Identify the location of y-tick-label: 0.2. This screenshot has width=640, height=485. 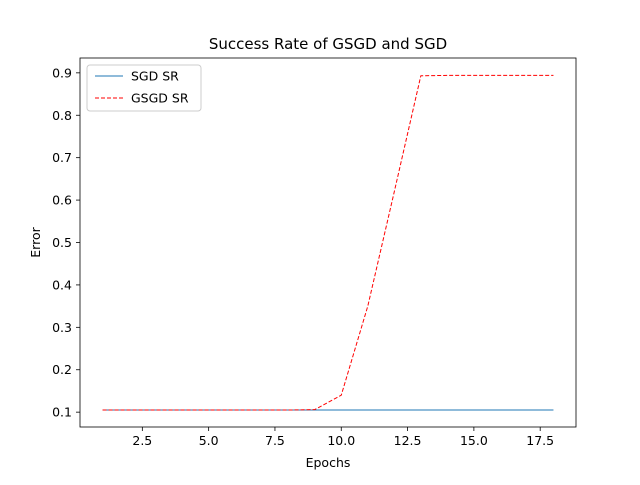
(62, 369).